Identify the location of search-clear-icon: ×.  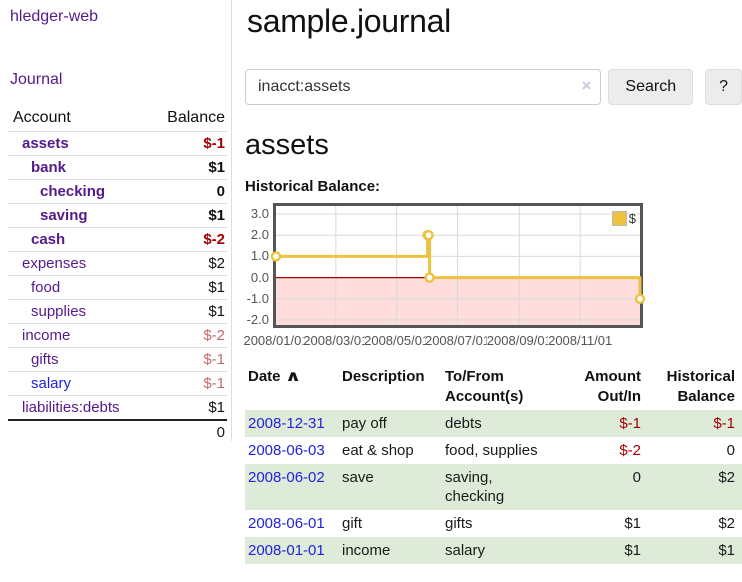
(586, 85).